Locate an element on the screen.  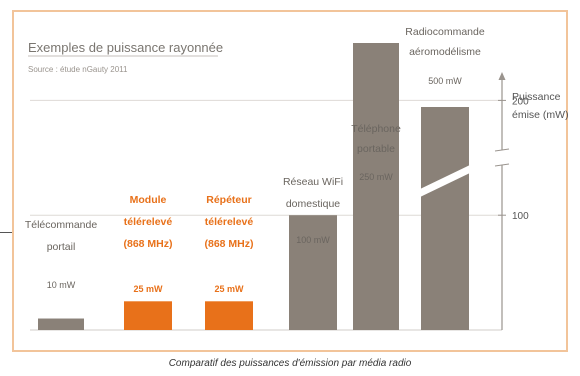
value-label-4: 250 mW is located at coordinates (376, 177).